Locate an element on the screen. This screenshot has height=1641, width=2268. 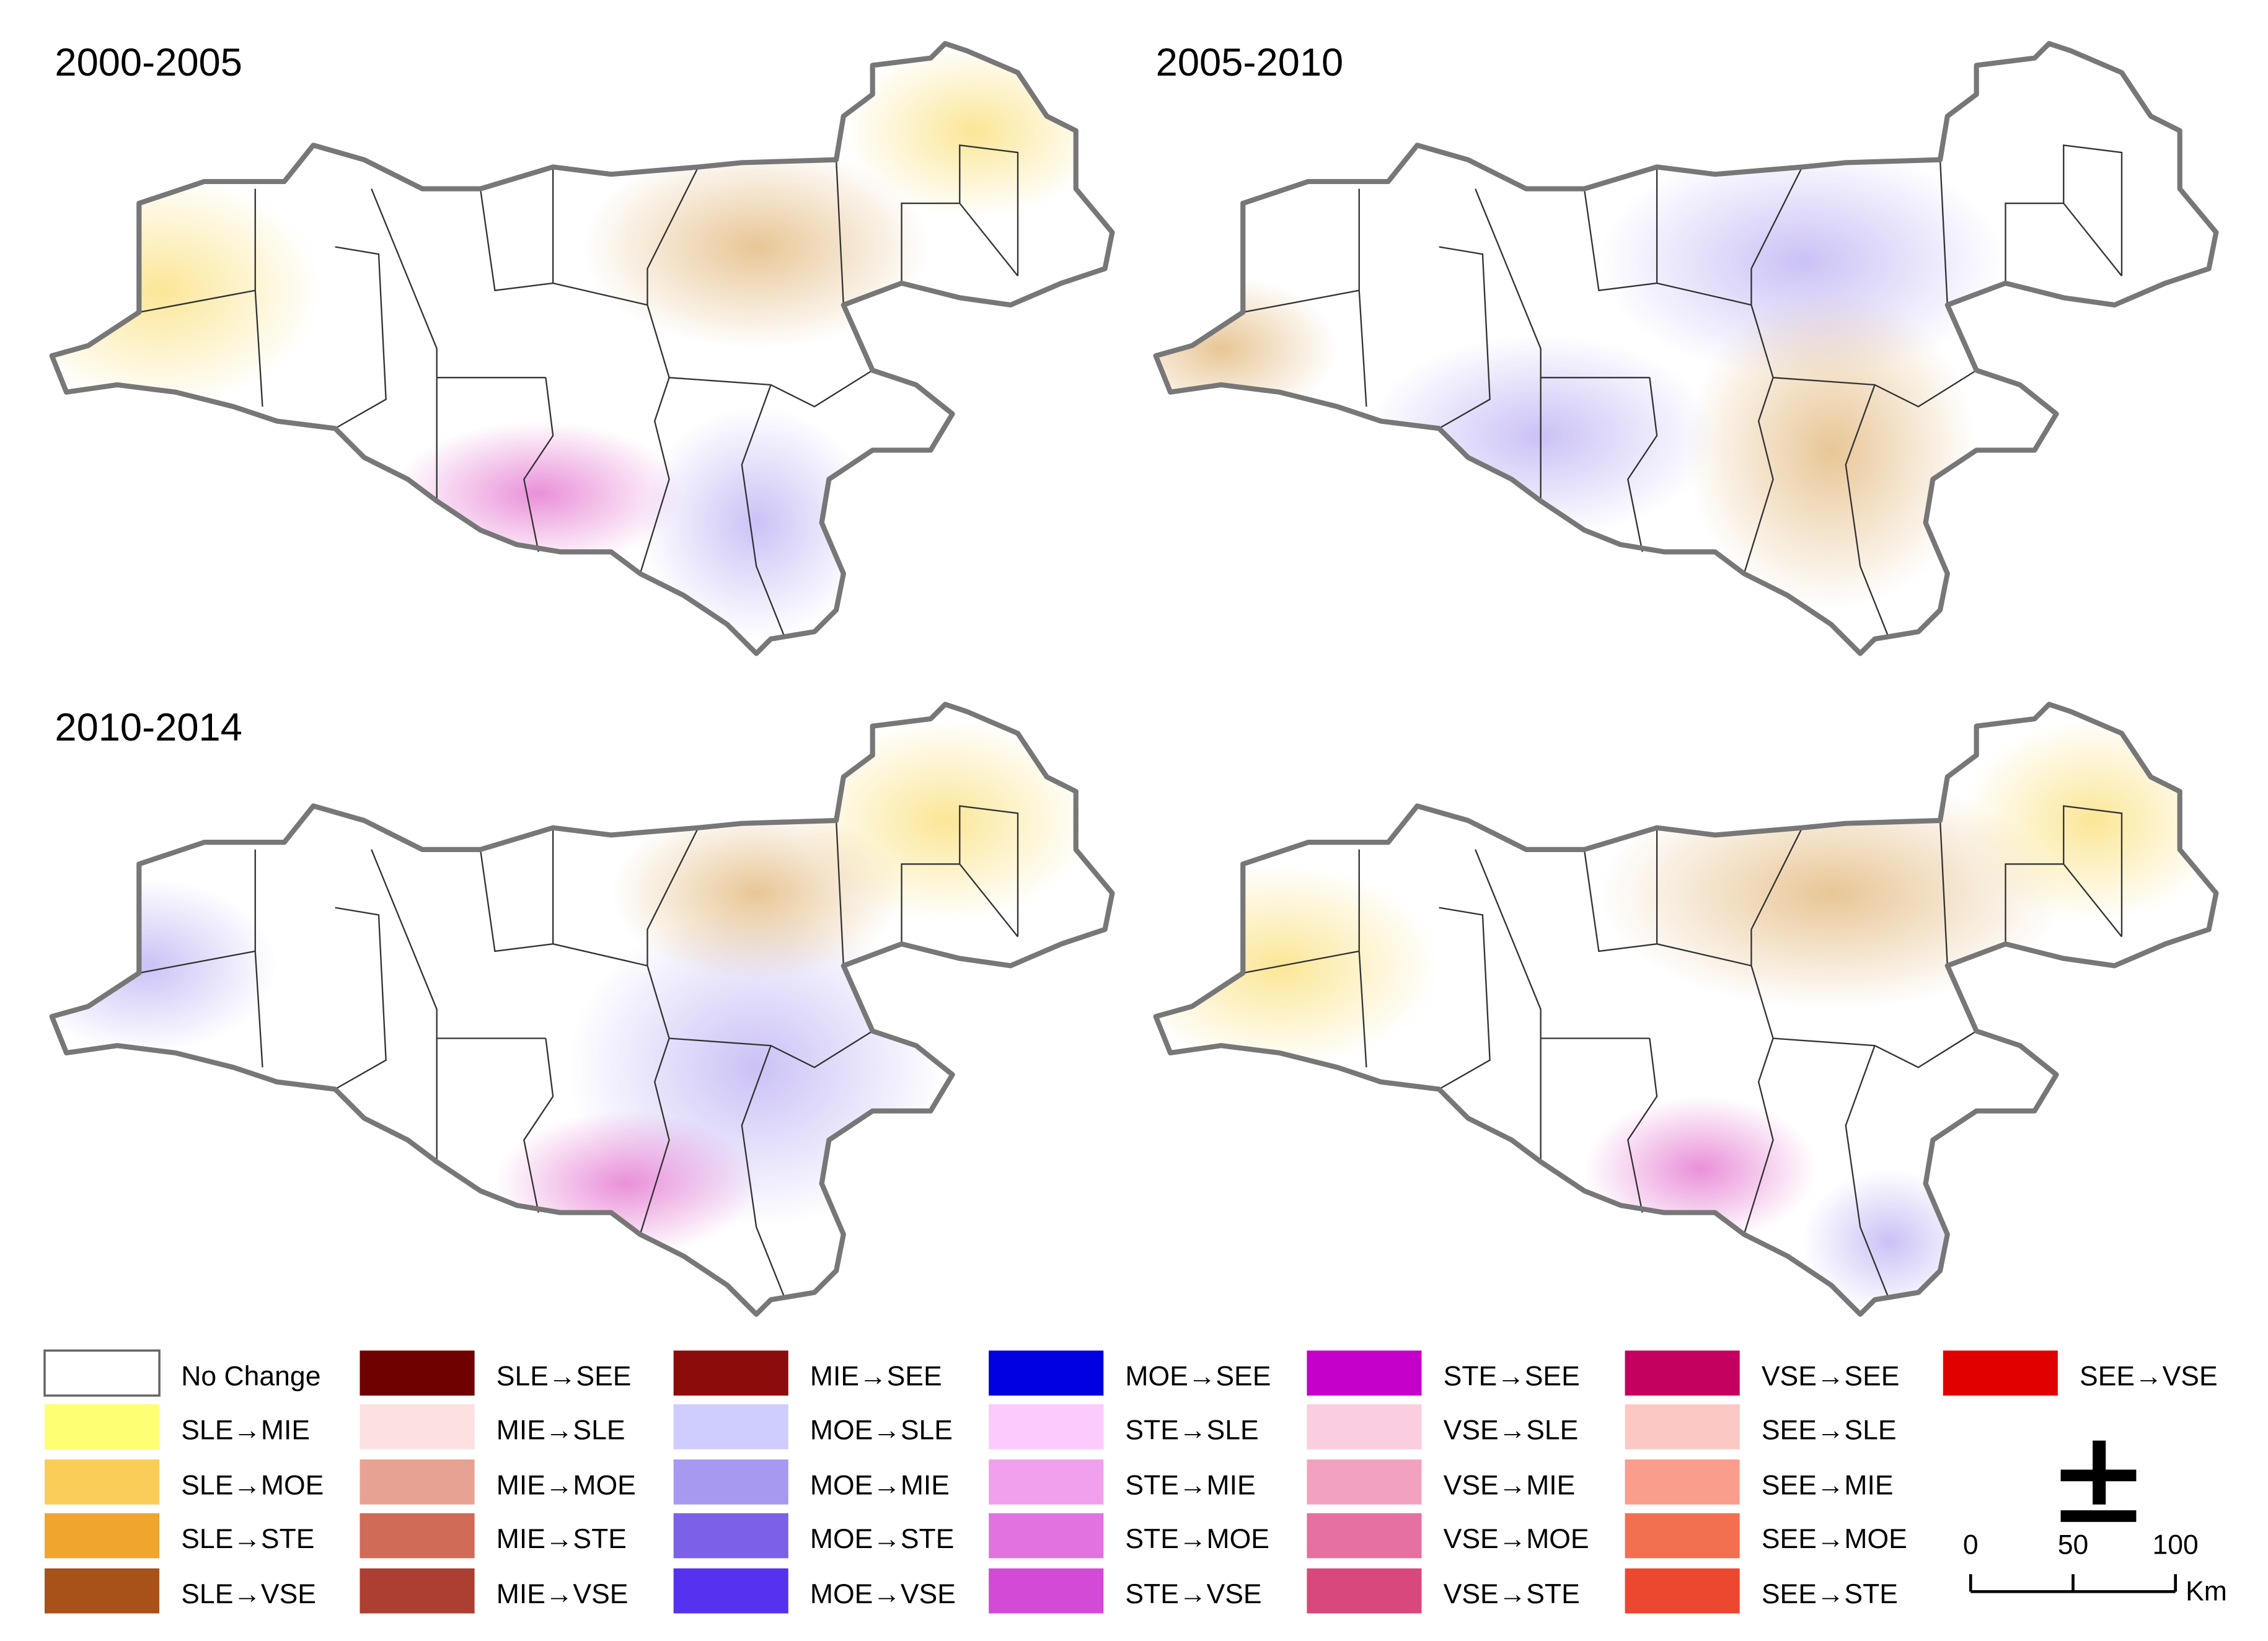
scale-unit: Km is located at coordinates (2206, 1591).